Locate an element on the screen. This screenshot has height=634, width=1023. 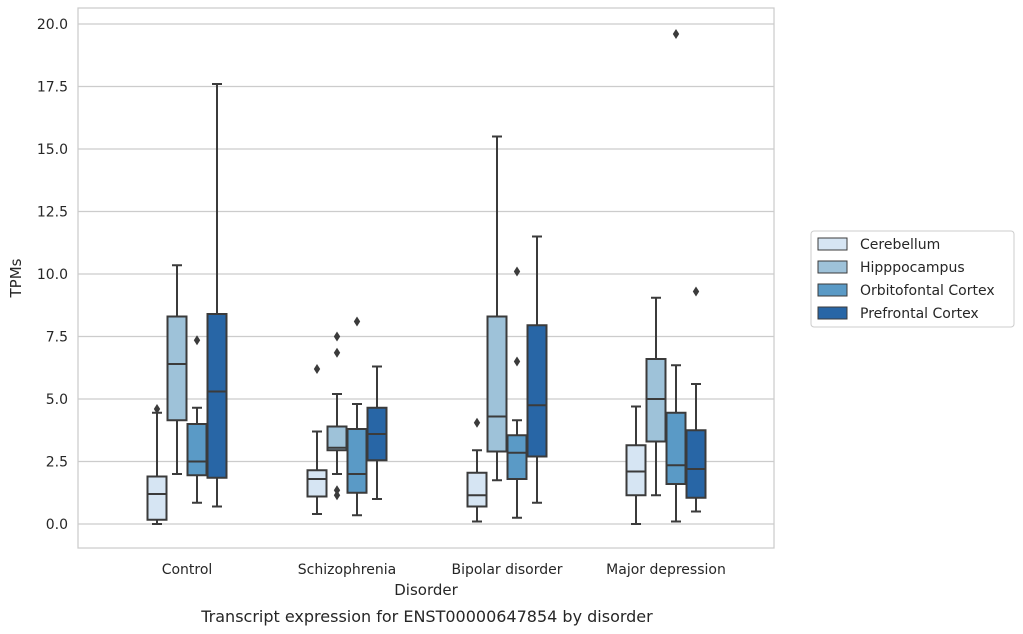
legend-label: Prefrontal Cortex is located at coordinates (919, 314).